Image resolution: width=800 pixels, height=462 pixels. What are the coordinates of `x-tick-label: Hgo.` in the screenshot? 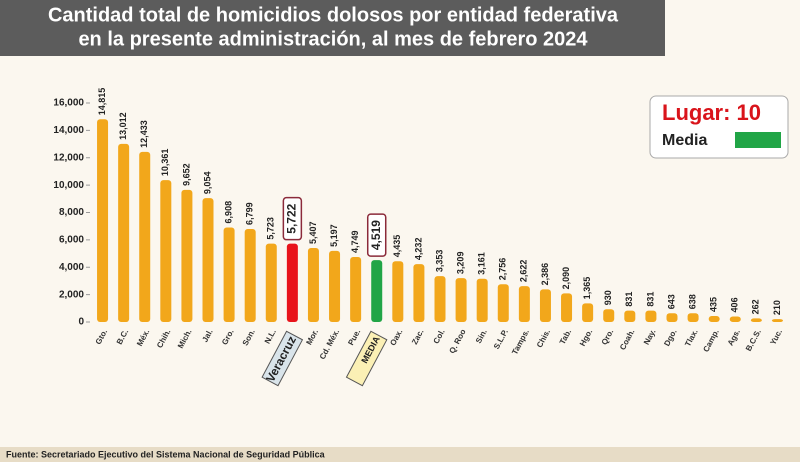 It's located at (586, 338).